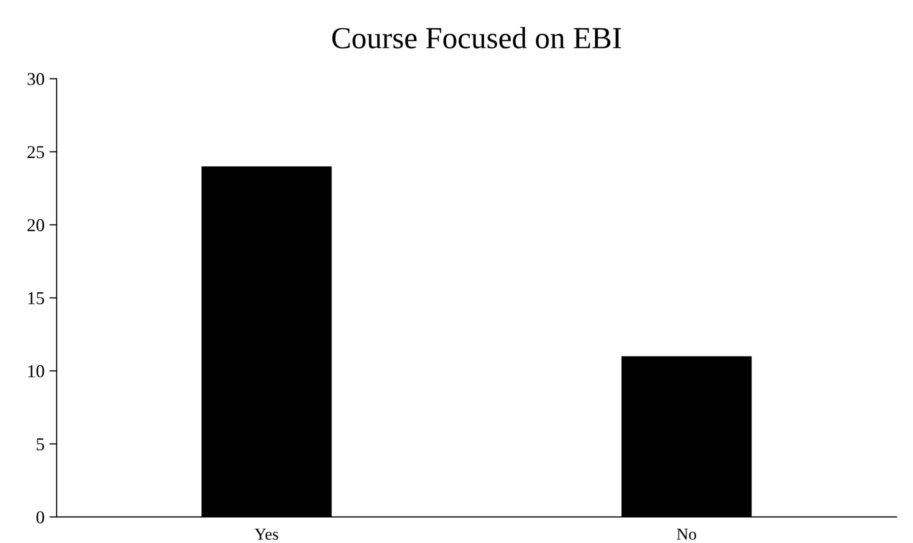  I want to click on y-tick-label: 20, so click(36, 225).